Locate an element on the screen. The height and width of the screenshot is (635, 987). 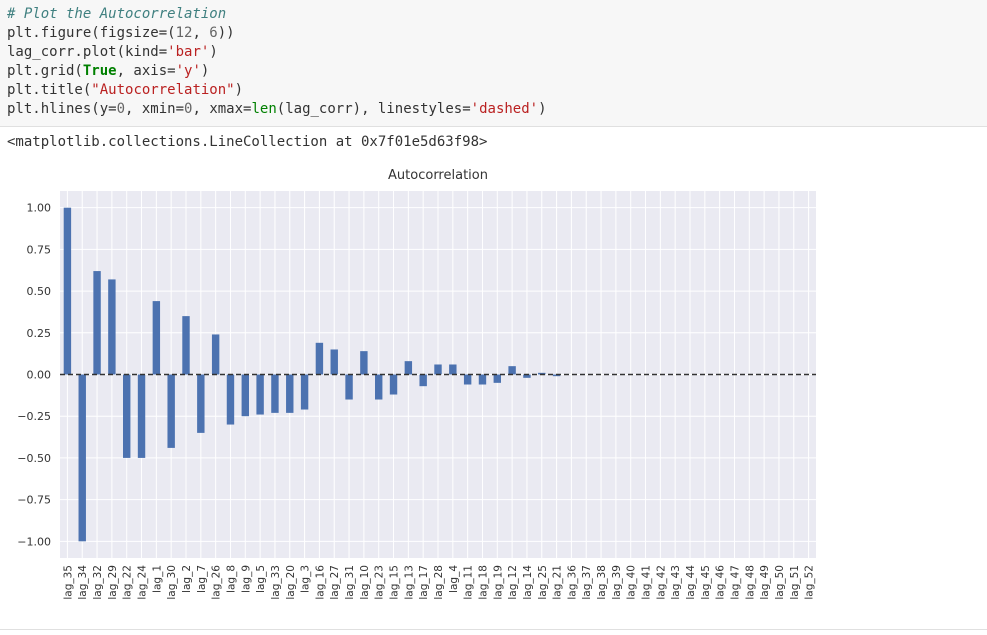
x-tick-label: lag_5 is located at coordinates (261, 579).